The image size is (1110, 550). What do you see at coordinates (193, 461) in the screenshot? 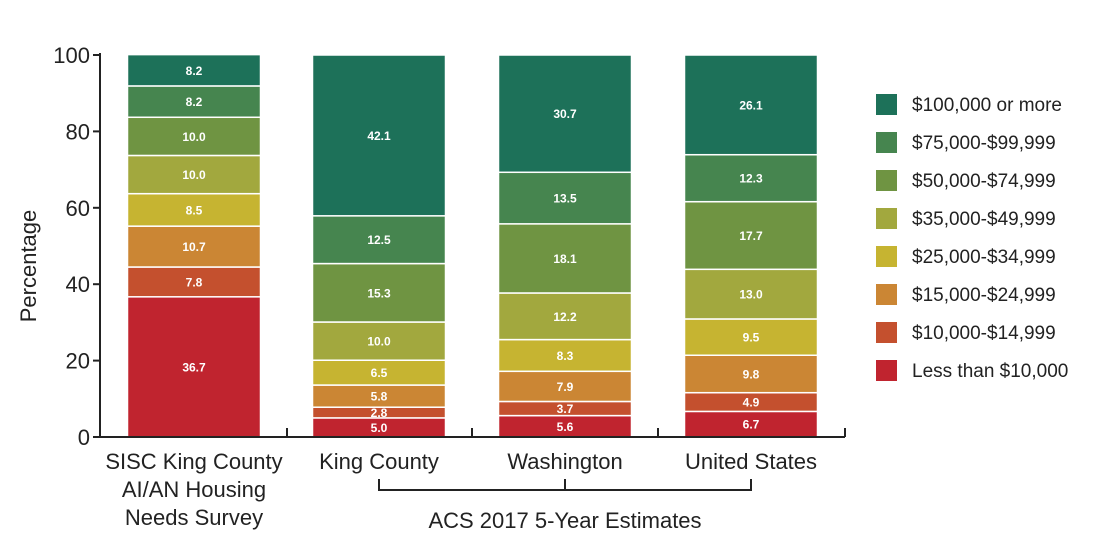
I see `category-label: SISC King County` at bounding box center [193, 461].